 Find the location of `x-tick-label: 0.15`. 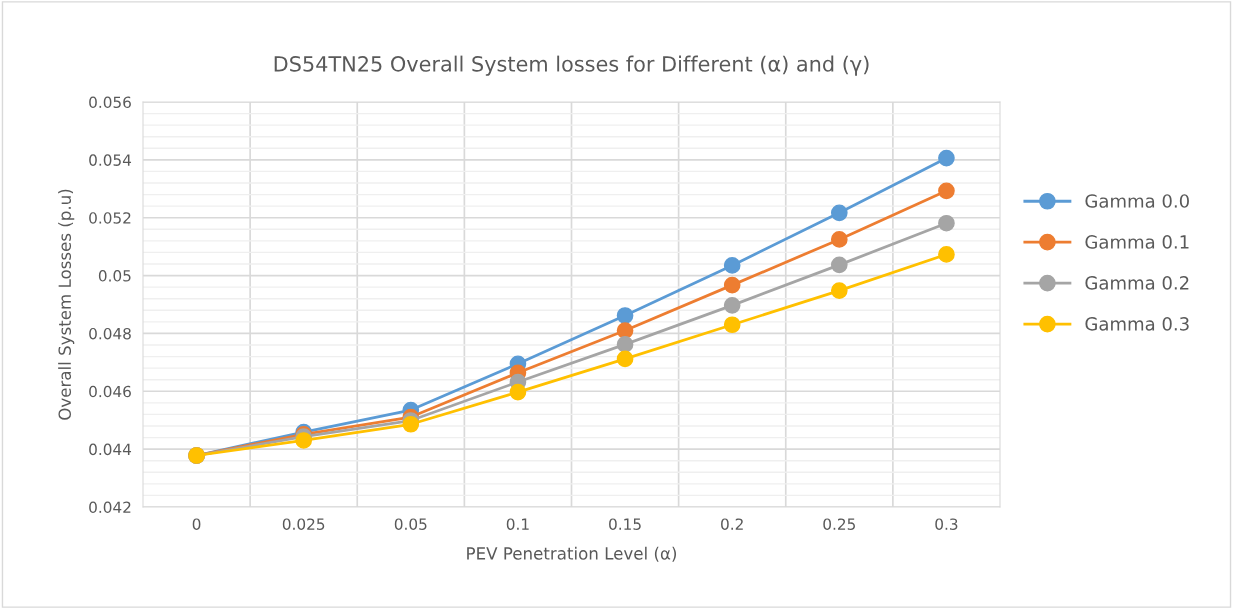

x-tick-label: 0.15 is located at coordinates (625, 524).